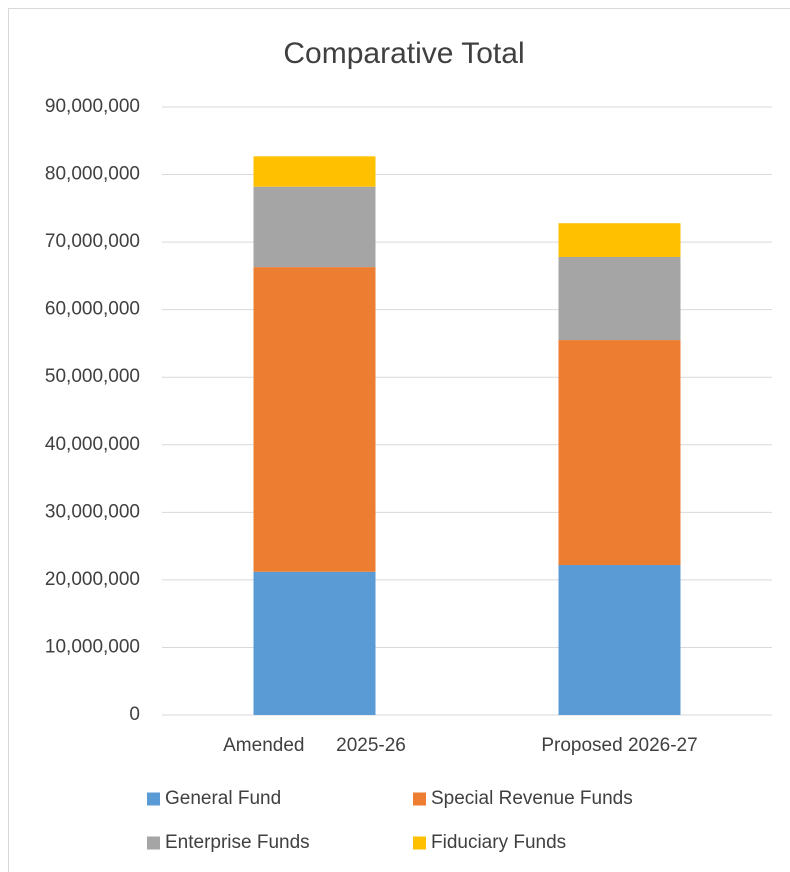 The height and width of the screenshot is (872, 790). I want to click on legend-label: Enterprise Funds, so click(237, 842).